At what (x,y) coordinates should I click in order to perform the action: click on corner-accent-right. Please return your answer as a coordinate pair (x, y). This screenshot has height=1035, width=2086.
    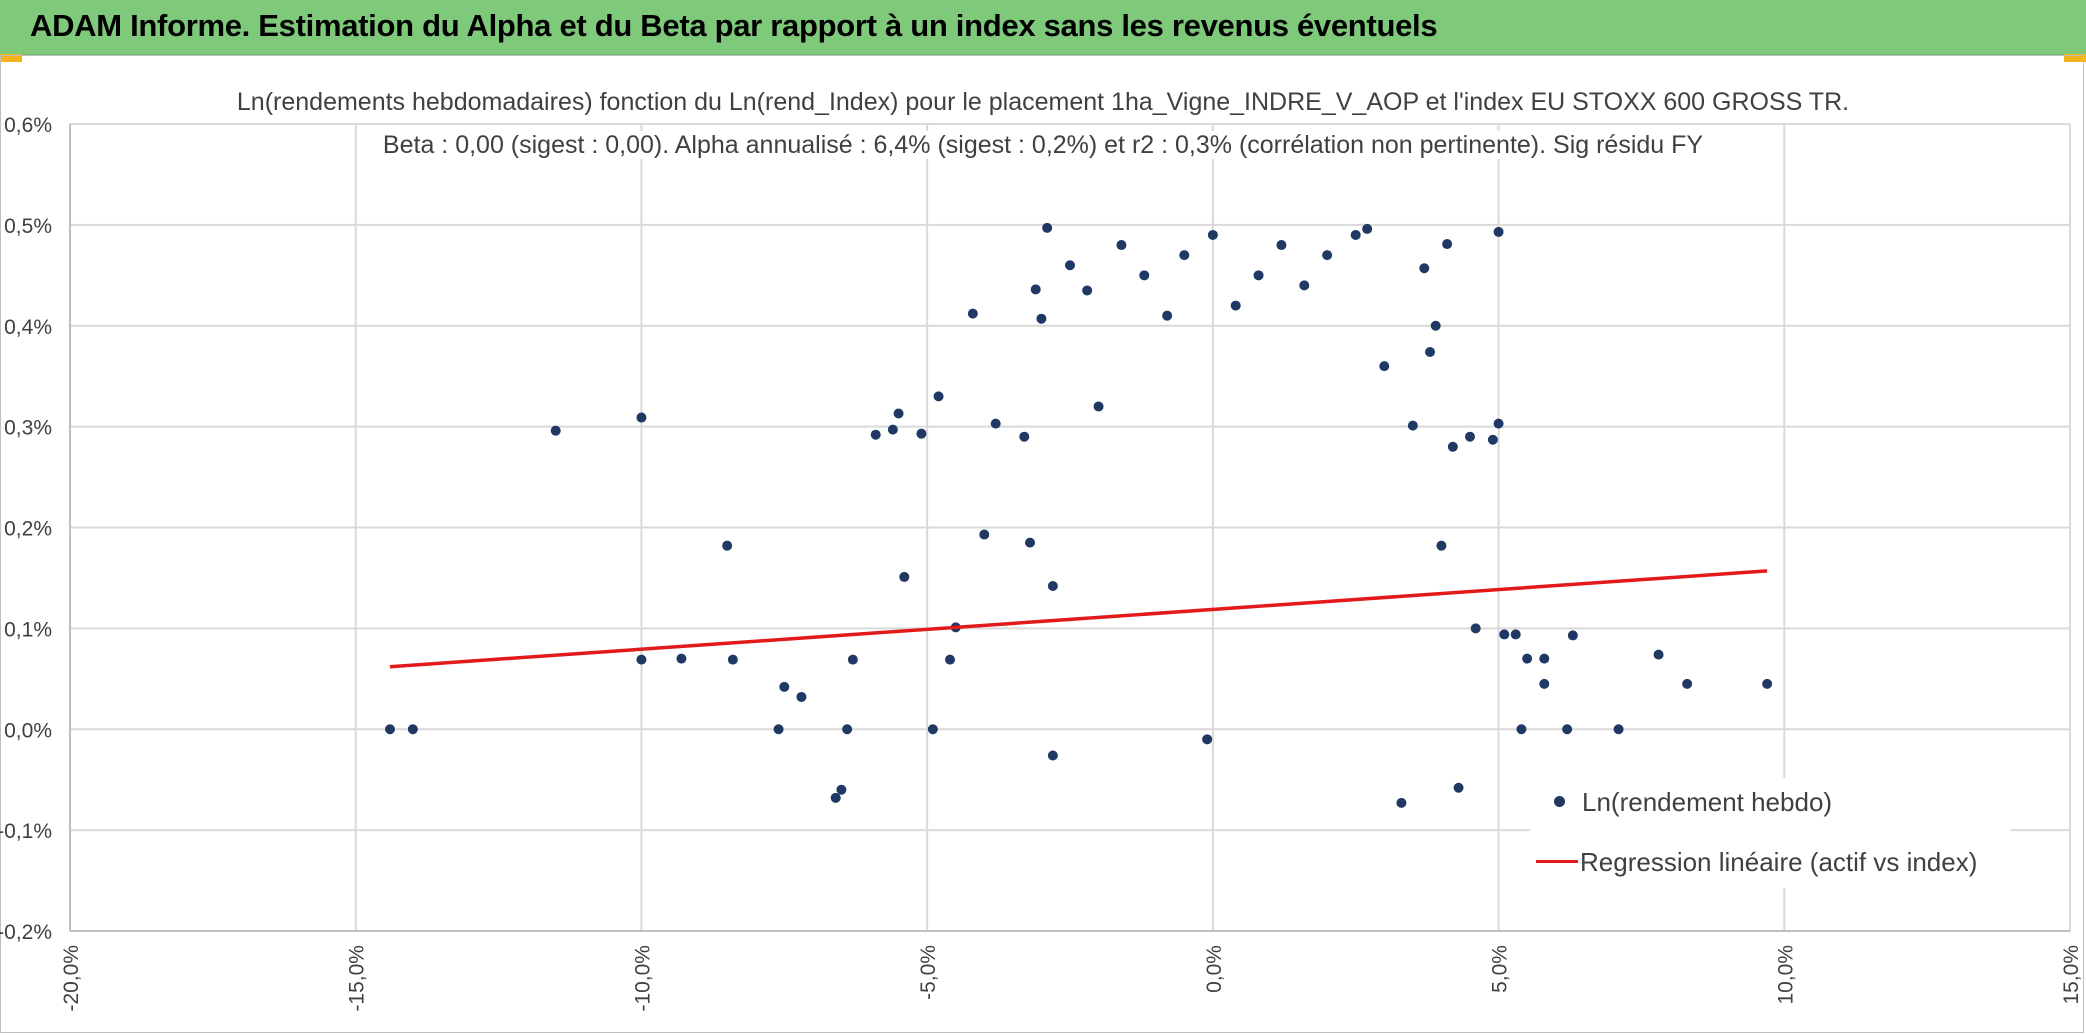
    Looking at the image, I should click on (2075, 58).